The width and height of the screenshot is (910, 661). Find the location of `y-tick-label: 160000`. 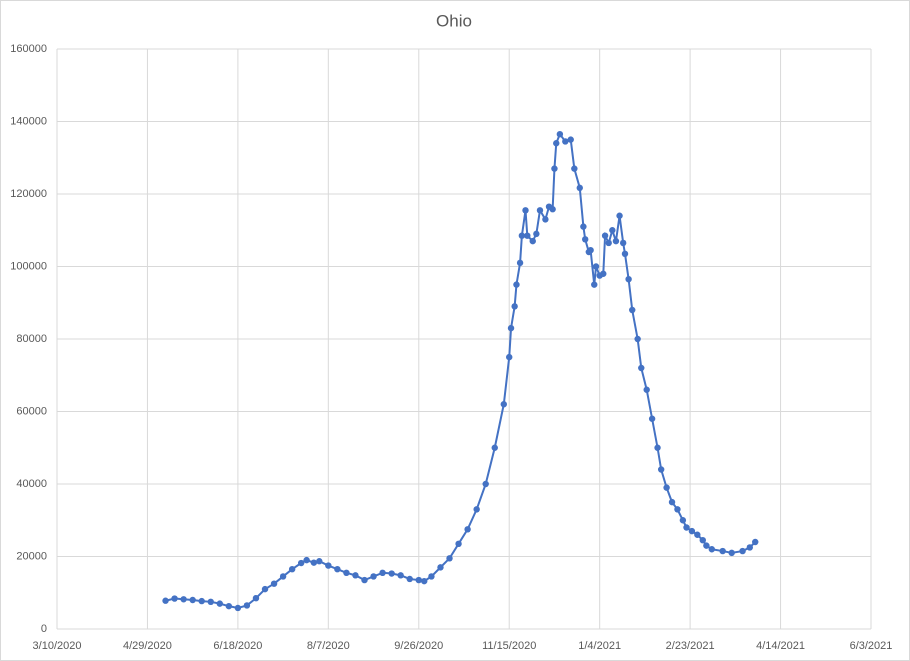

y-tick-label: 160000 is located at coordinates (28, 49).